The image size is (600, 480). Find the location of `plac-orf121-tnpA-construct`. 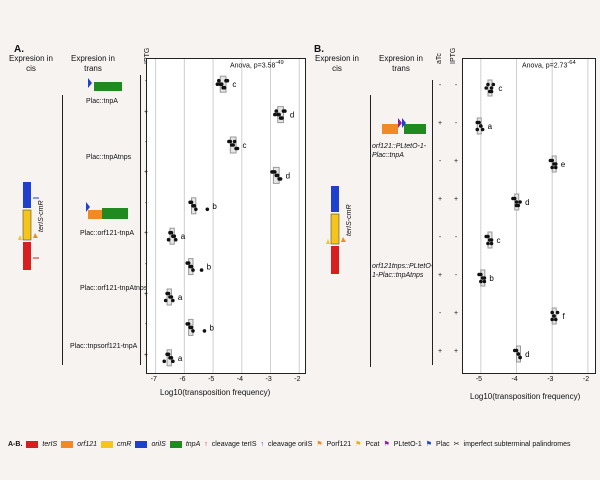

plac-orf121-tnpA-construct is located at coordinates (107, 210).